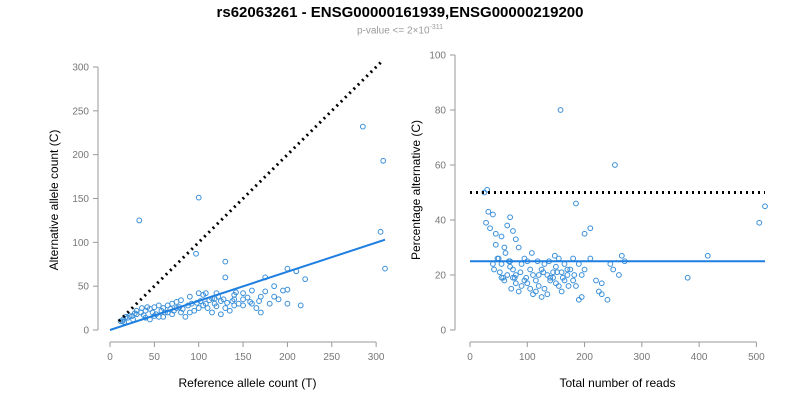 Image resolution: width=800 pixels, height=400 pixels. Describe the element at coordinates (247, 383) in the screenshot. I see `x-axis-label: Reference allele count (T)` at that location.